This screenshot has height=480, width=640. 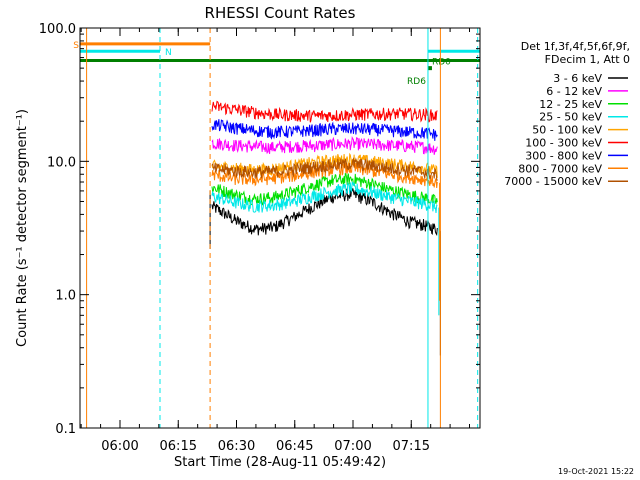 What do you see at coordinates (563, 155) in the screenshot?
I see `legend-label-6: 300 - 800 keV` at bounding box center [563, 155].